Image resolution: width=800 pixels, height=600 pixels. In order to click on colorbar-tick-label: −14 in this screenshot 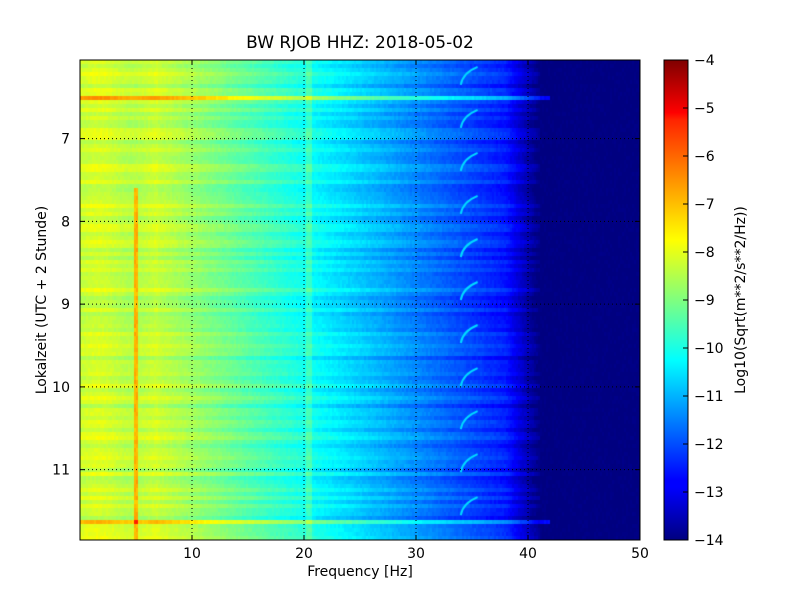, I will do `click(709, 541)`.